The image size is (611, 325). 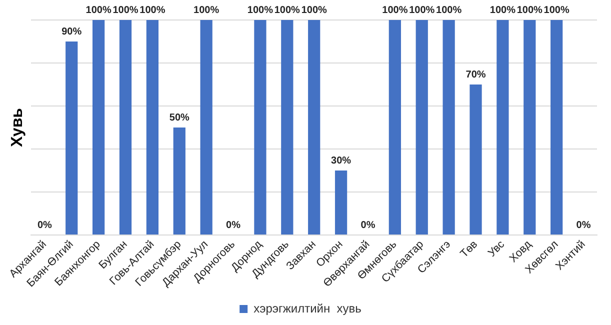 What do you see at coordinates (308, 308) in the screenshot?
I see `legend-label: хэрэгжилтийн хувь` at bounding box center [308, 308].